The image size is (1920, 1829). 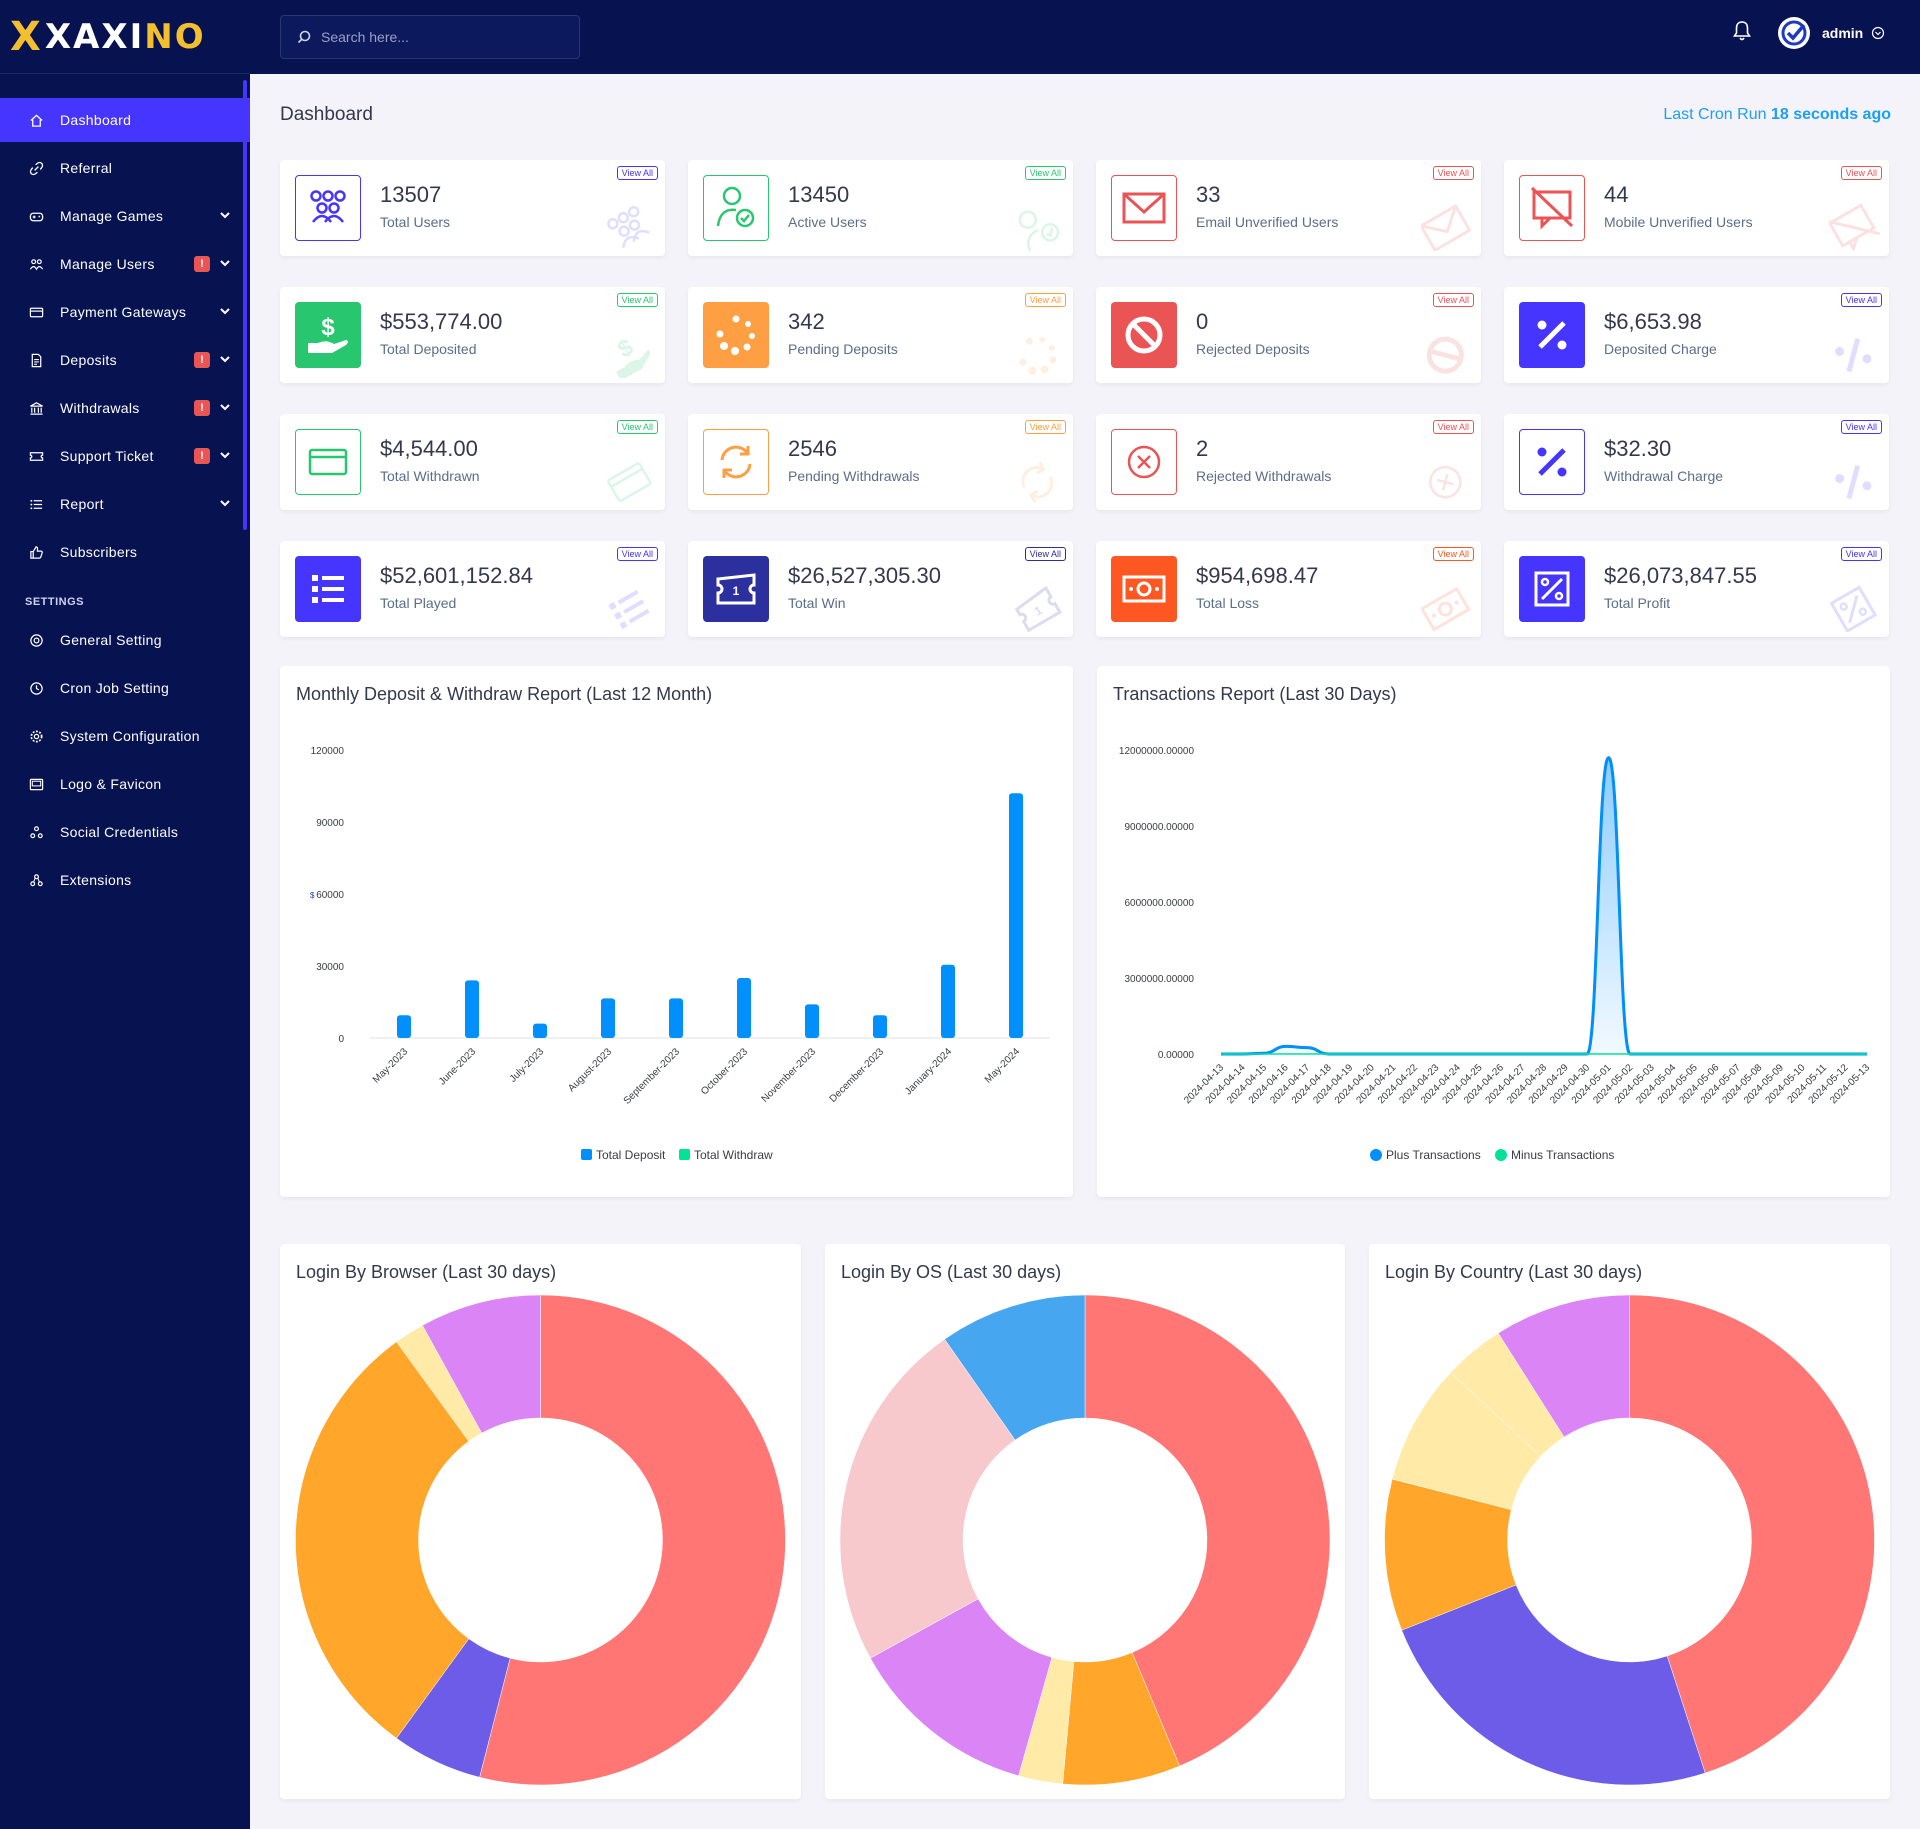 What do you see at coordinates (341, 1039) in the screenshot?
I see `y-tick-label: 0` at bounding box center [341, 1039].